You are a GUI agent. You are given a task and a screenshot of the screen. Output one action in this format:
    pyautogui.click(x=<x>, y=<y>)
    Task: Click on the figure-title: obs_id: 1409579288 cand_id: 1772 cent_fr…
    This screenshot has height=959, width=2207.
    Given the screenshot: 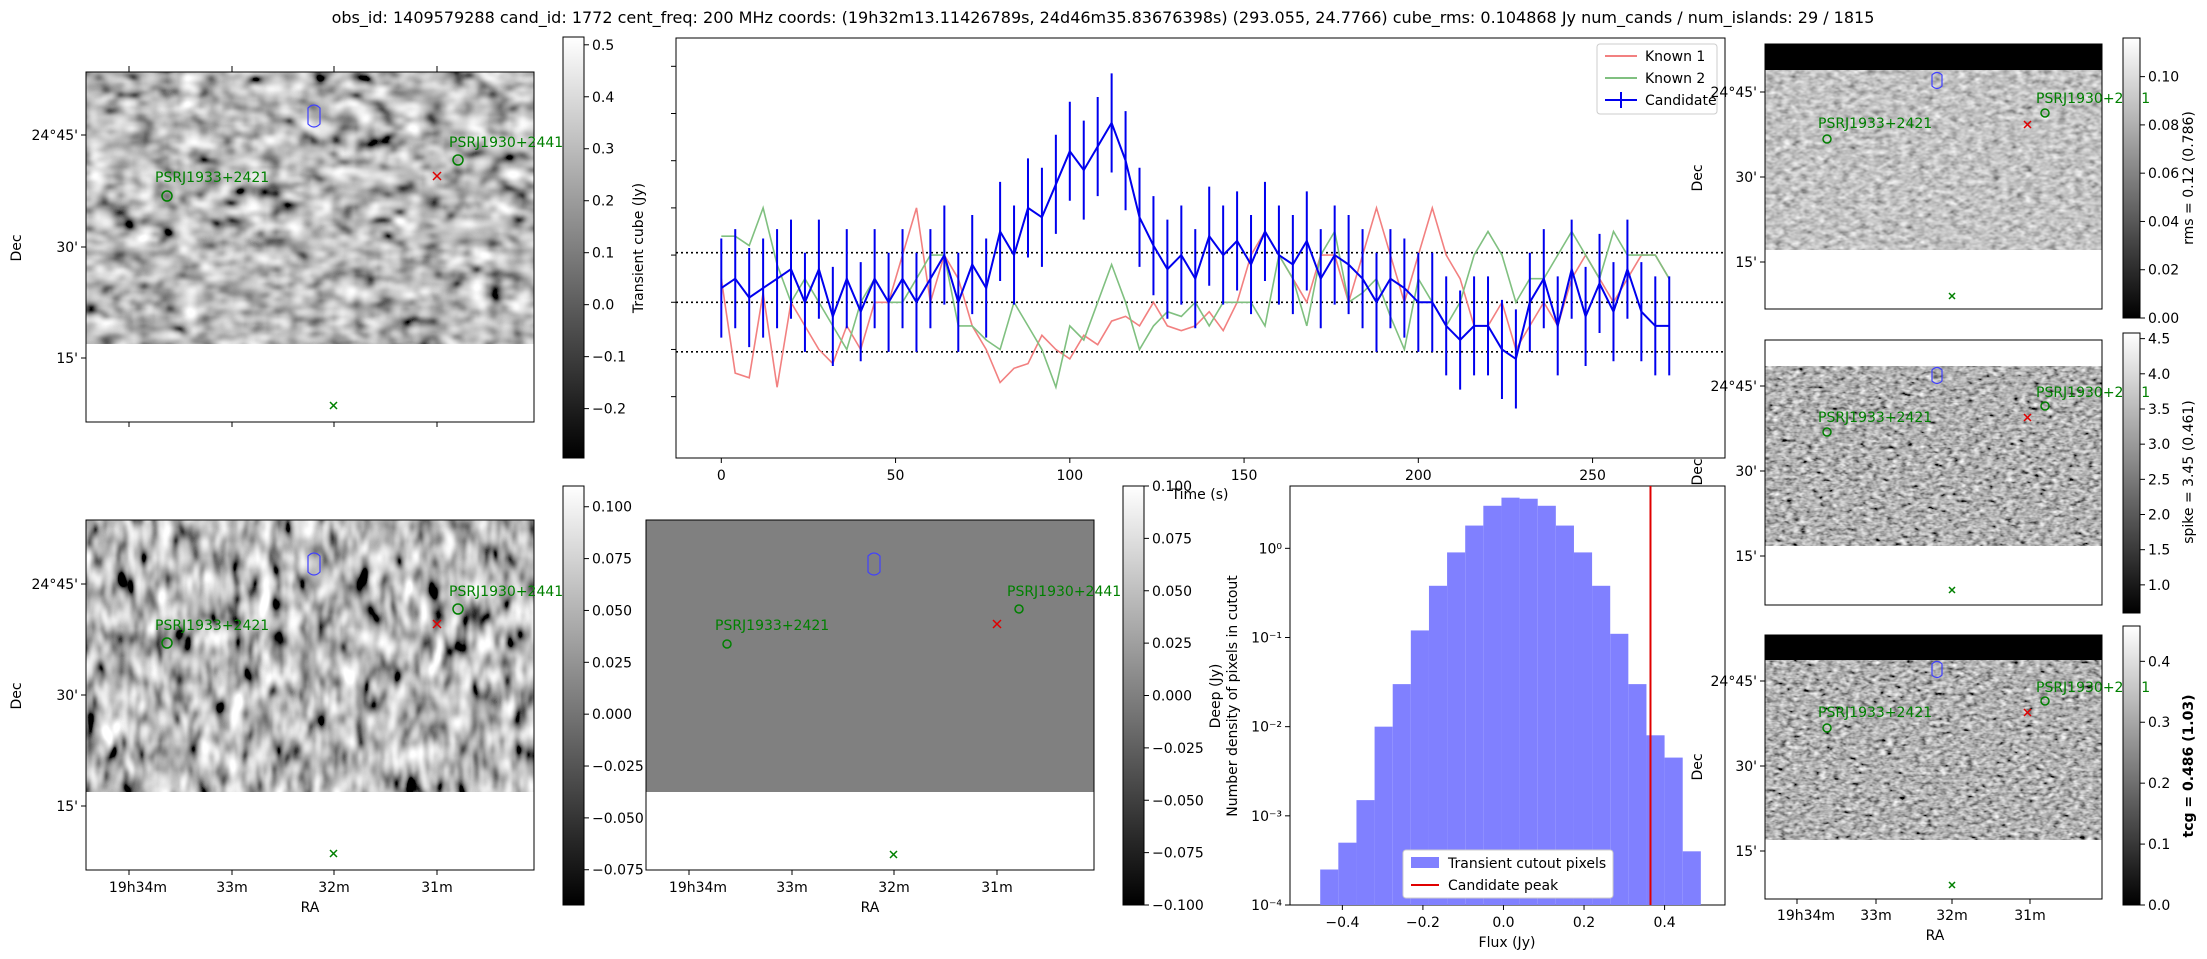 What is the action you would take?
    pyautogui.click(x=1103, y=18)
    